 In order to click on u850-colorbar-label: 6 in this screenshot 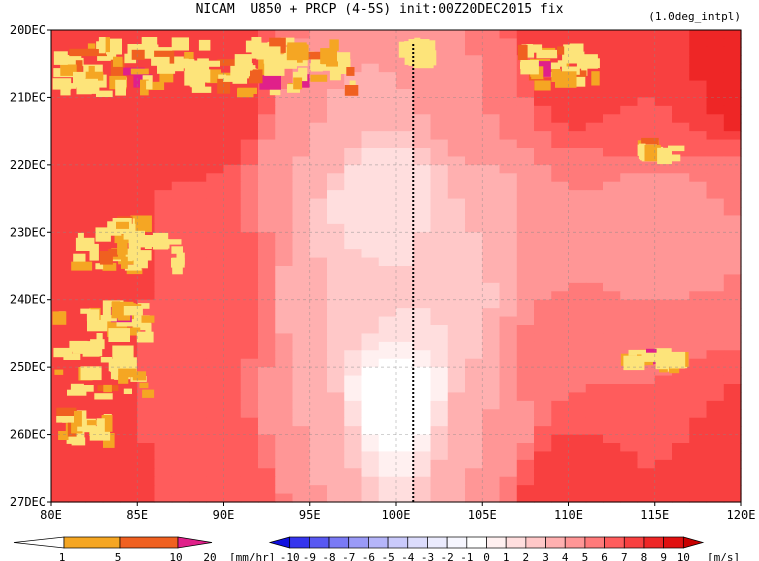, I will do `click(604, 556)`.